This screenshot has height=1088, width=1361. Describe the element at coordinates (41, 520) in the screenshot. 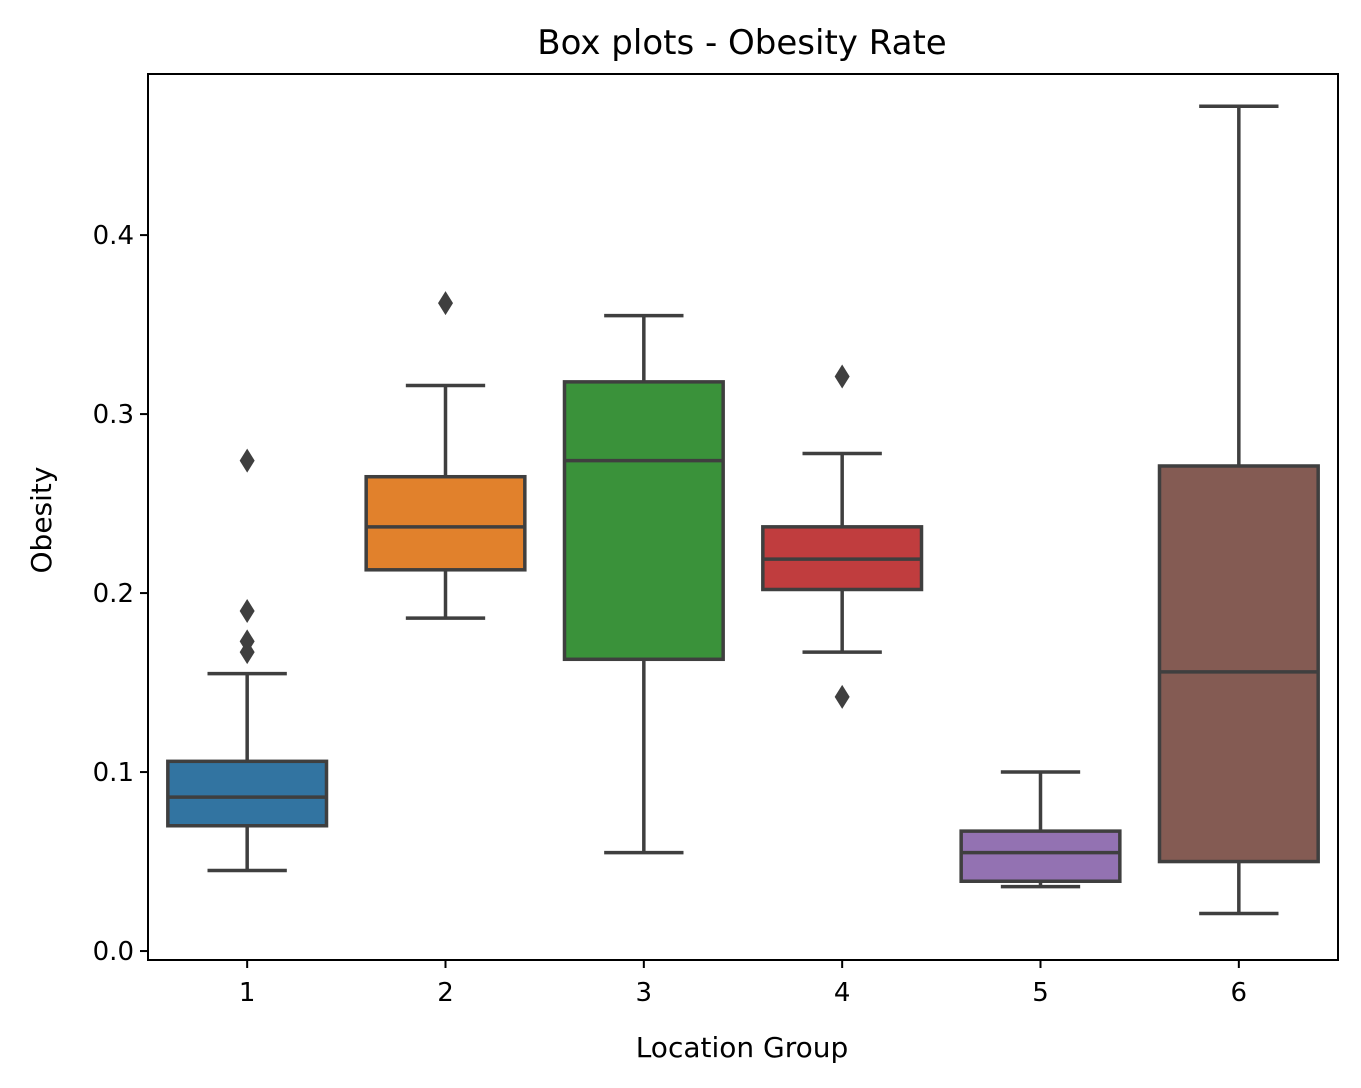

I see `y-axis-label: Obesity` at that location.